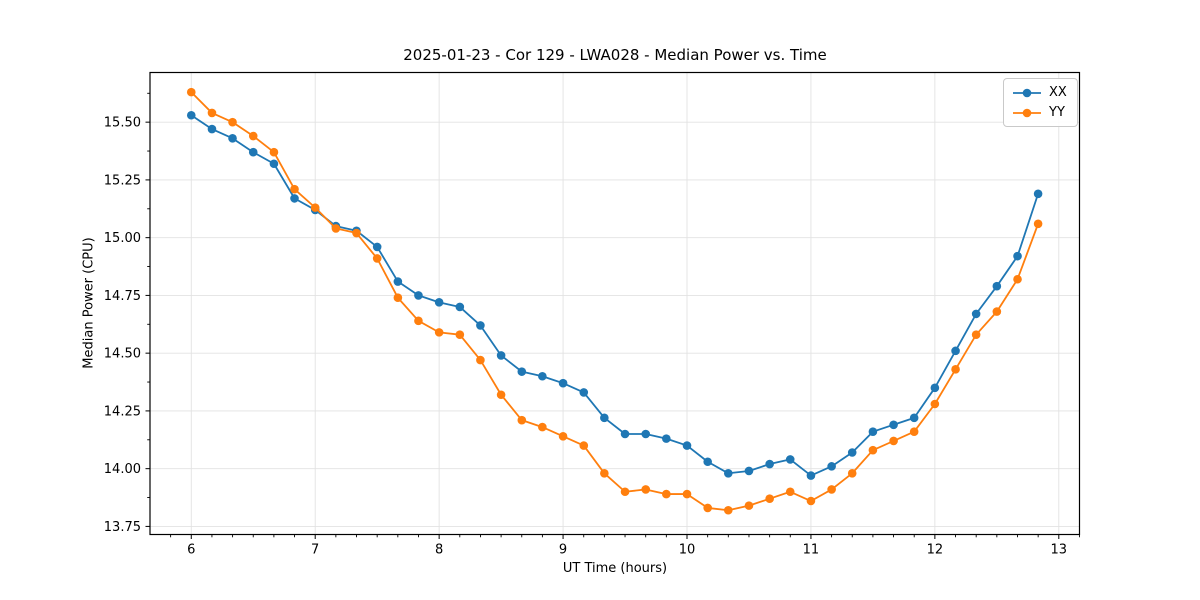 The image size is (1200, 600). I want to click on y-tick-label: 14.00, so click(122, 469).